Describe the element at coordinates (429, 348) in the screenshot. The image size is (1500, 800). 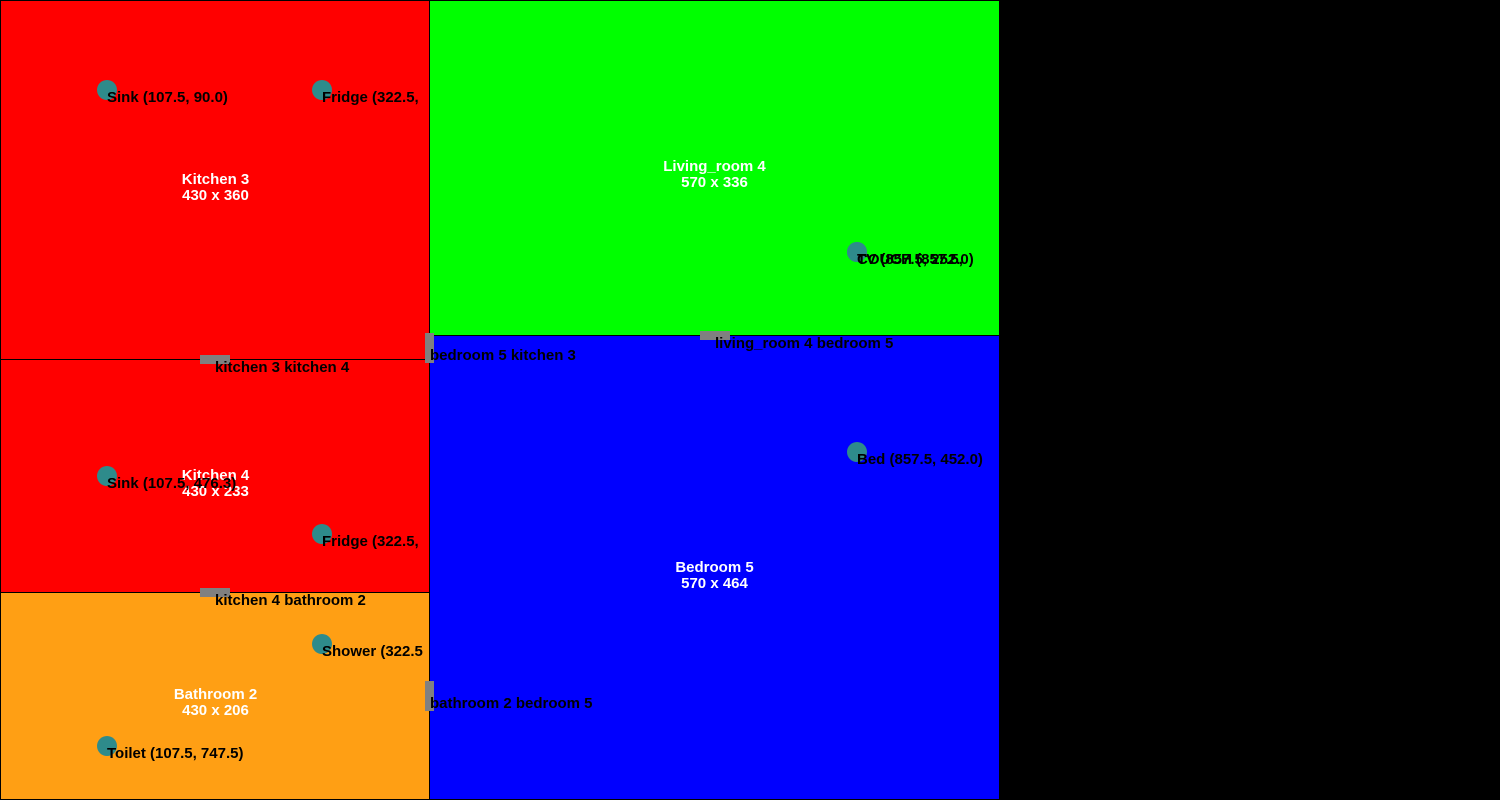
I see `door-bedroom5-kitchen3` at that location.